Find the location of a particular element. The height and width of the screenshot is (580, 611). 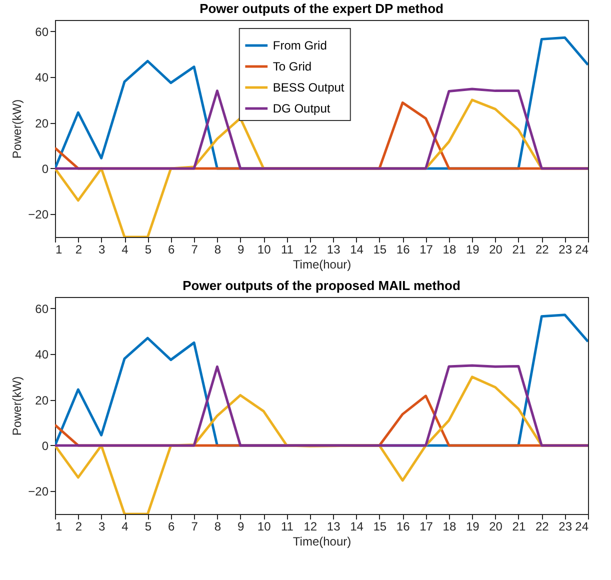

legend-label: DG Output is located at coordinates (301, 109).